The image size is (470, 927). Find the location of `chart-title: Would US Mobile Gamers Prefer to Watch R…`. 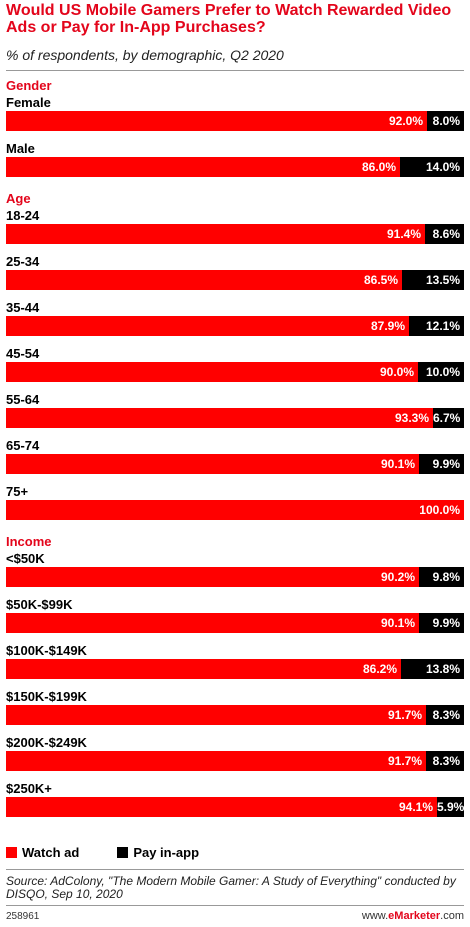

chart-title: Would US Mobile Gamers Prefer to Watch R… is located at coordinates (229, 19).